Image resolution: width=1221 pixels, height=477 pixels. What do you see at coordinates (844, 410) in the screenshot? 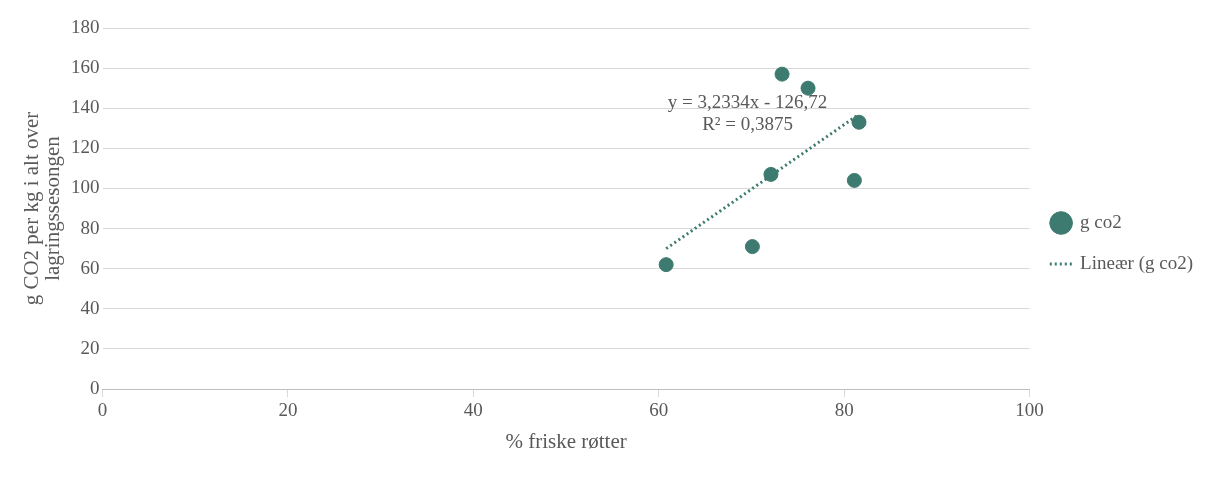
I see `x-tick-label: 80` at bounding box center [844, 410].